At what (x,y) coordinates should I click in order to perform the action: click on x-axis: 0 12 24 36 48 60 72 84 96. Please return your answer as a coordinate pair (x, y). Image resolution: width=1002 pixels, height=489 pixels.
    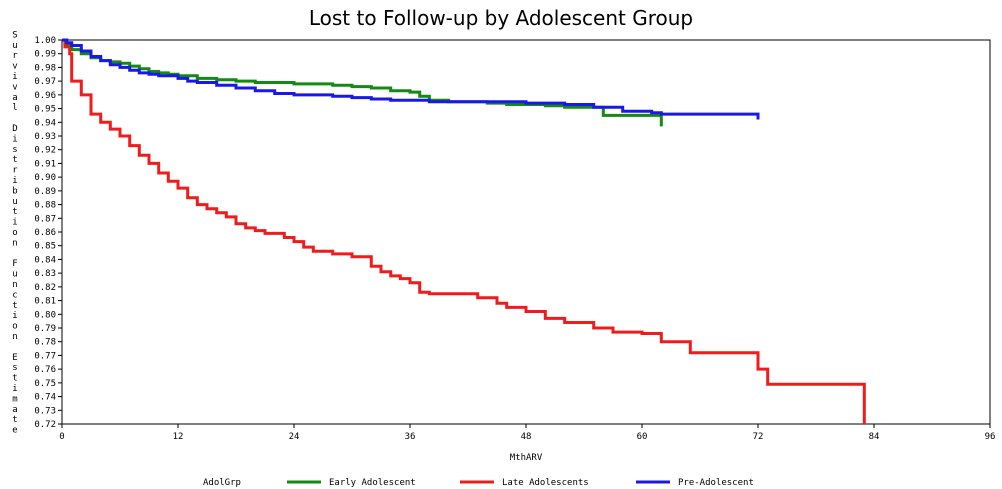
    Looking at the image, I should click on (527, 433).